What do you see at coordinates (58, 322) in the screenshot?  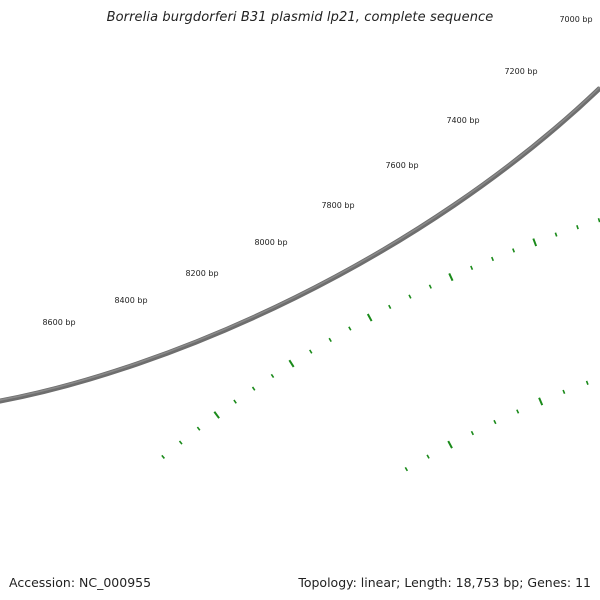 I see `tick-label: 8600 bp` at bounding box center [58, 322].